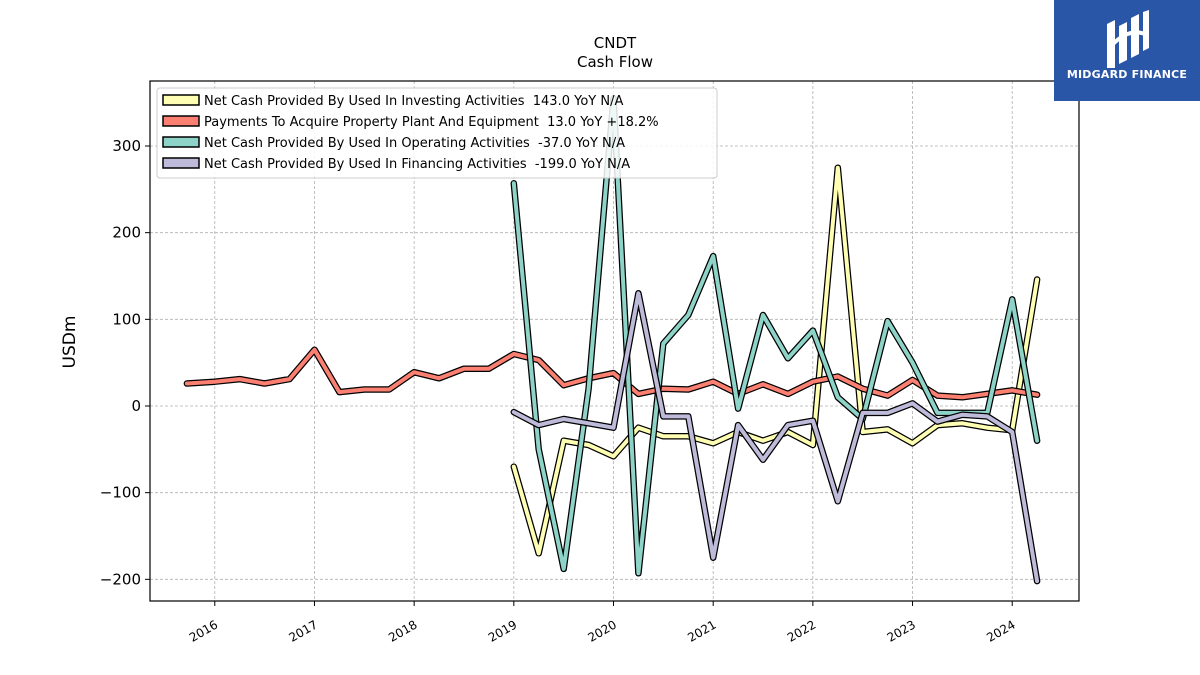 This screenshot has width=1200, height=675. I want to click on y-tick-label: 0, so click(136, 406).